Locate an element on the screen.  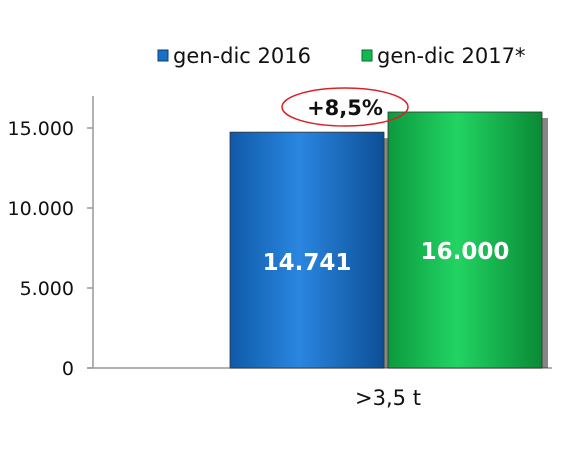
legend-swatch-2016 is located at coordinates (163, 55).